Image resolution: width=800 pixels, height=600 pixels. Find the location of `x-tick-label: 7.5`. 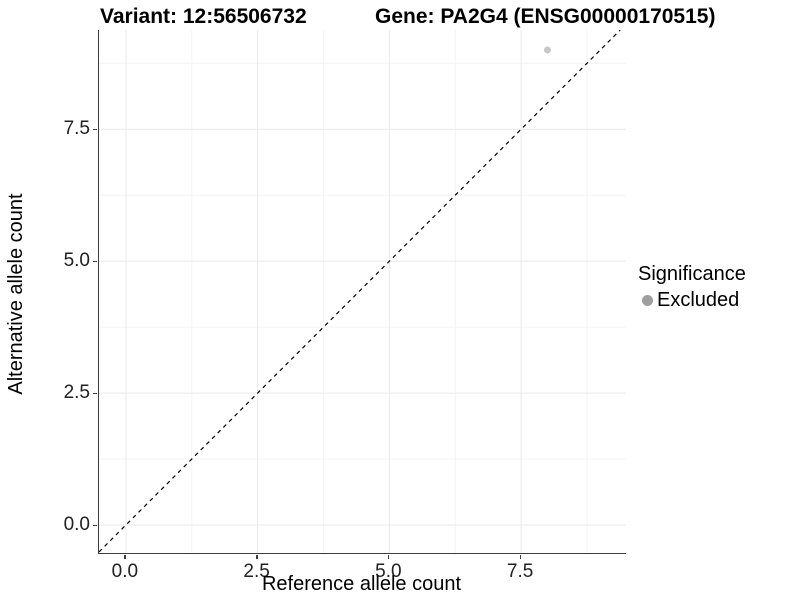

x-tick-label: 7.5 is located at coordinates (520, 571).